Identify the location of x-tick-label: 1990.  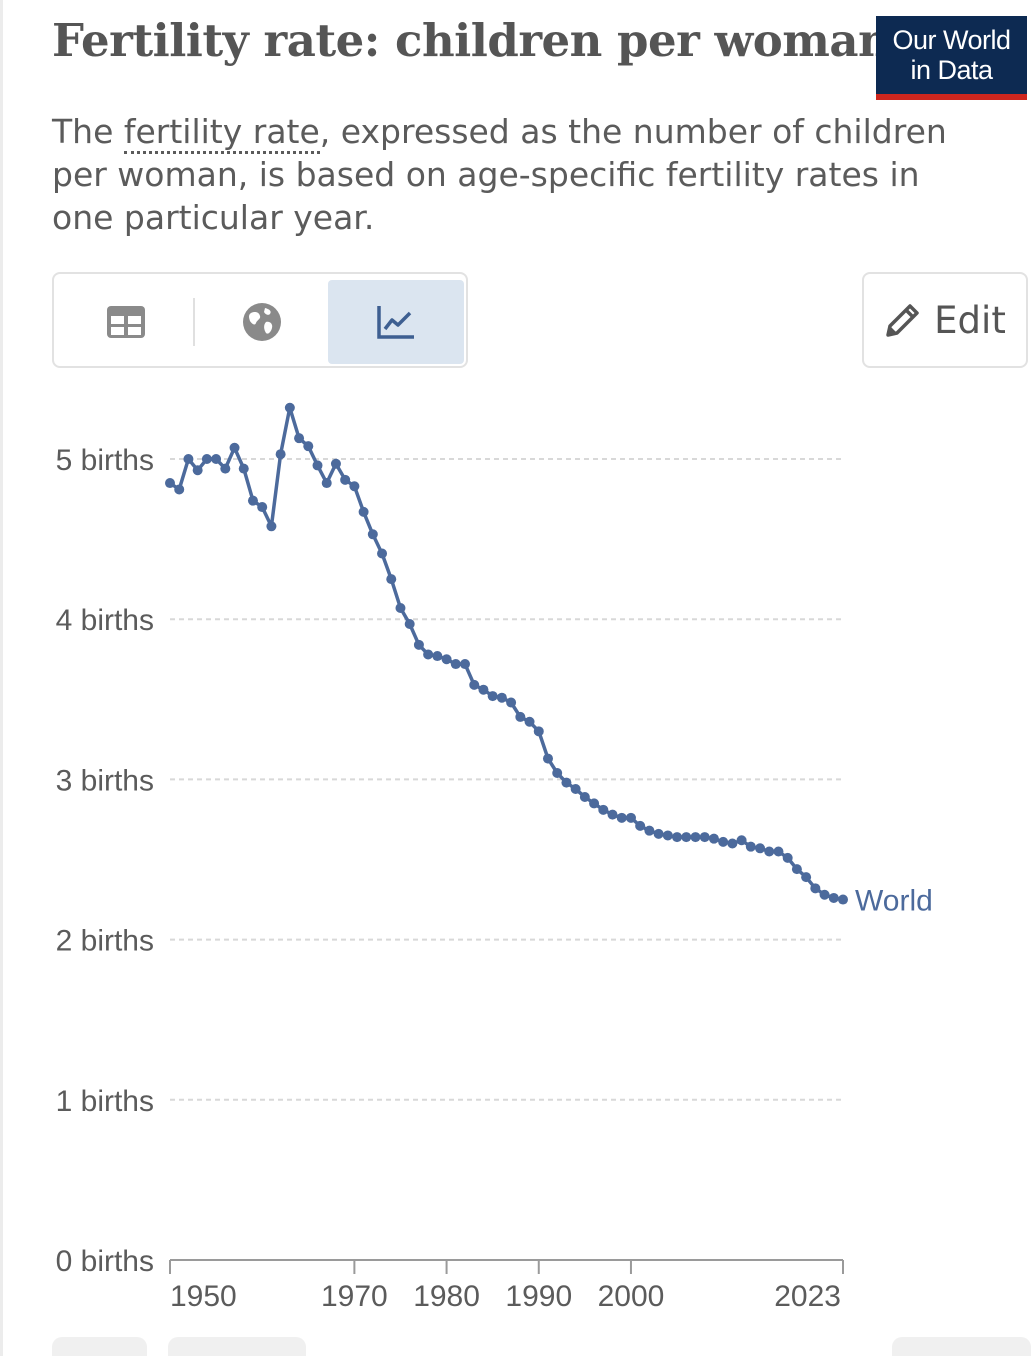
(538, 1296).